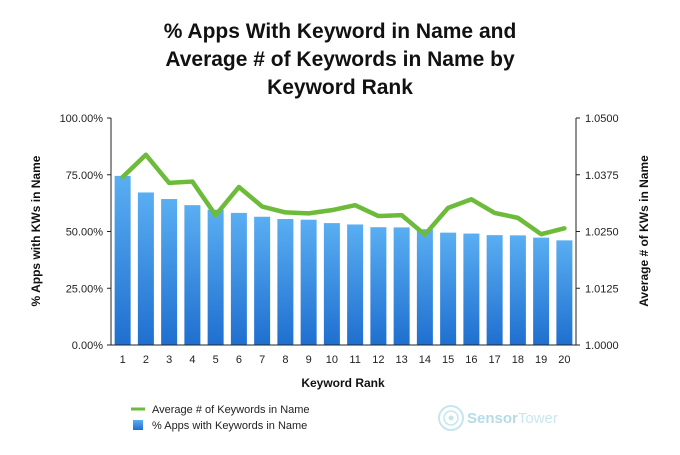  Describe the element at coordinates (285, 360) in the screenshot. I see `x-tick-label: 8` at that location.